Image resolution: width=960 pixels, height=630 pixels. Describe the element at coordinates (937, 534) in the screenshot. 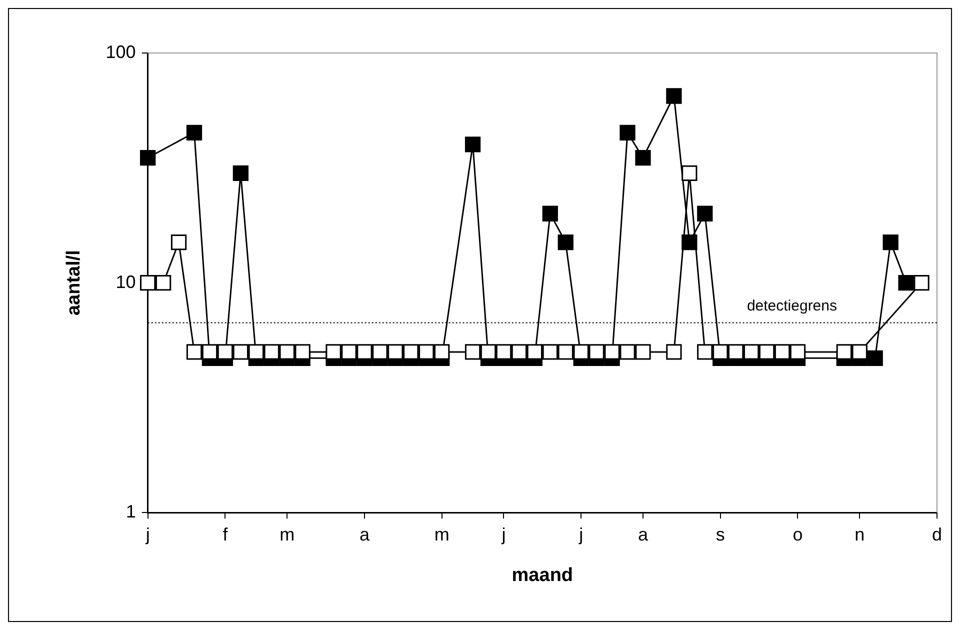

I see `x-tick-label: d` at that location.